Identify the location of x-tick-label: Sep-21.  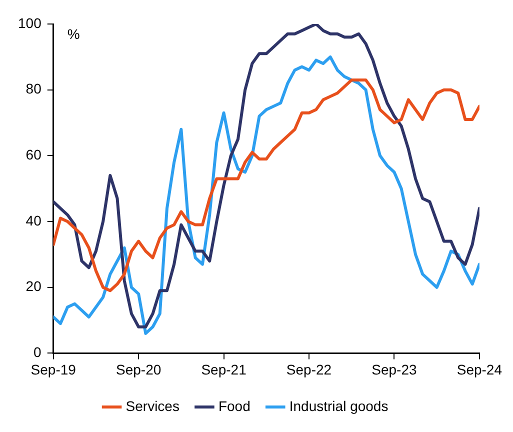
(224, 369).